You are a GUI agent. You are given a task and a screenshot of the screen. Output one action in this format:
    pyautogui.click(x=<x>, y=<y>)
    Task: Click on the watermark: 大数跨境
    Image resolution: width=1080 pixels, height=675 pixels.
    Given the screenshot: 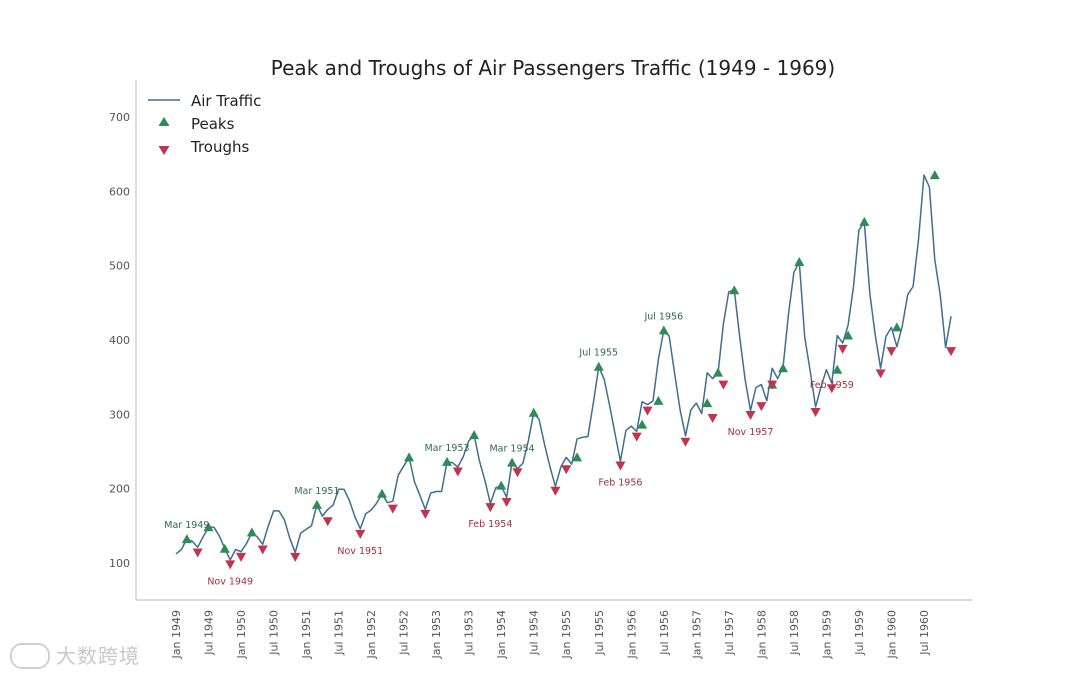 What is the action you would take?
    pyautogui.click(x=75, y=655)
    